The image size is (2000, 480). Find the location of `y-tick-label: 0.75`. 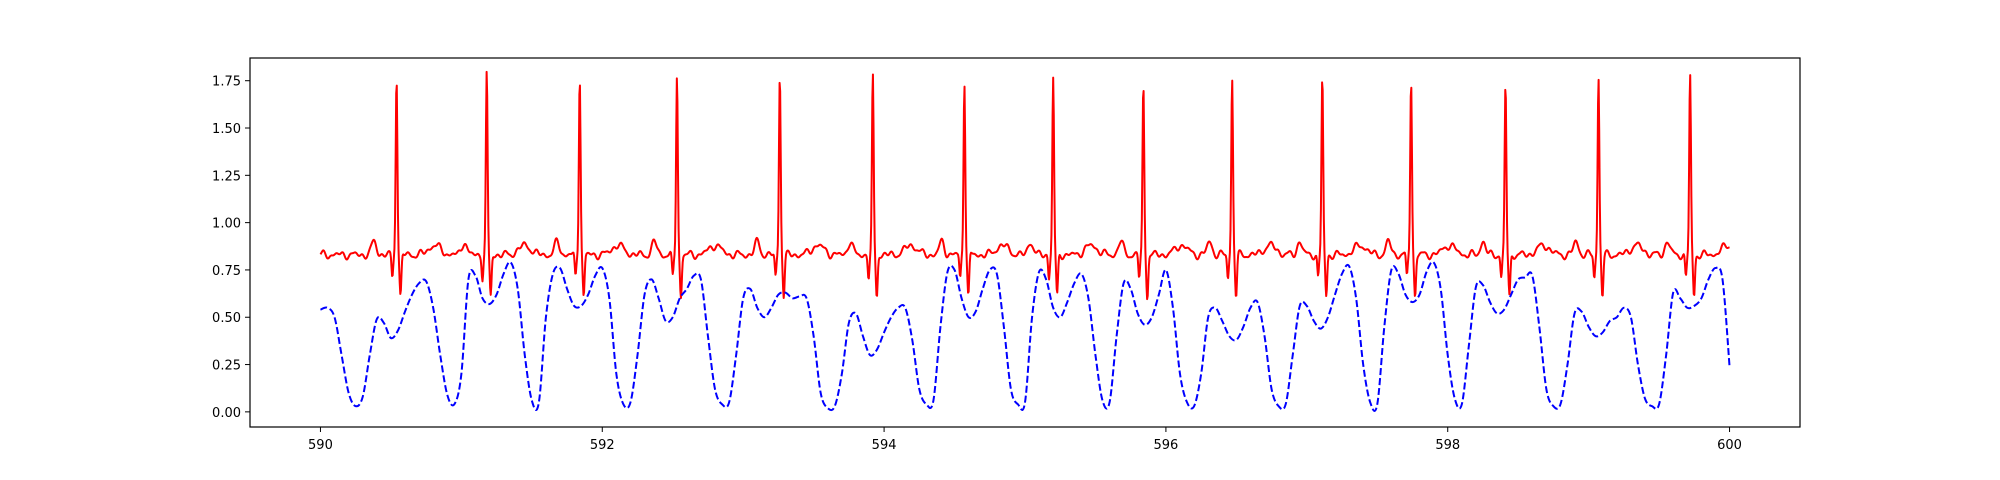

y-tick-label: 0.75 is located at coordinates (226, 271).